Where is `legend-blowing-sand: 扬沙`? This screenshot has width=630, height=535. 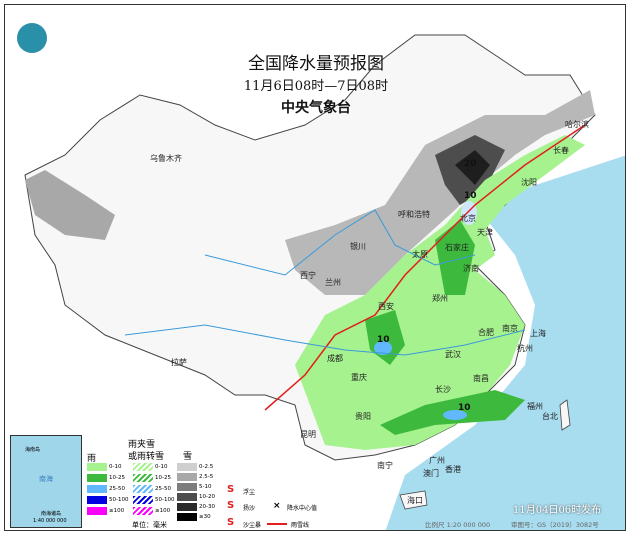 legend-blowing-sand: 扬沙 is located at coordinates (249, 508).